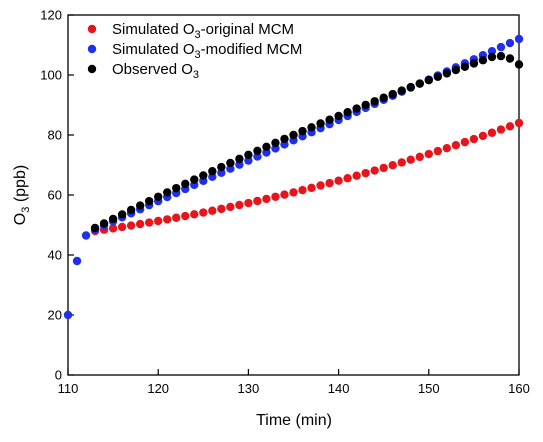  I want to click on legend-label: Simulated O3-original MCM, so click(203, 31).